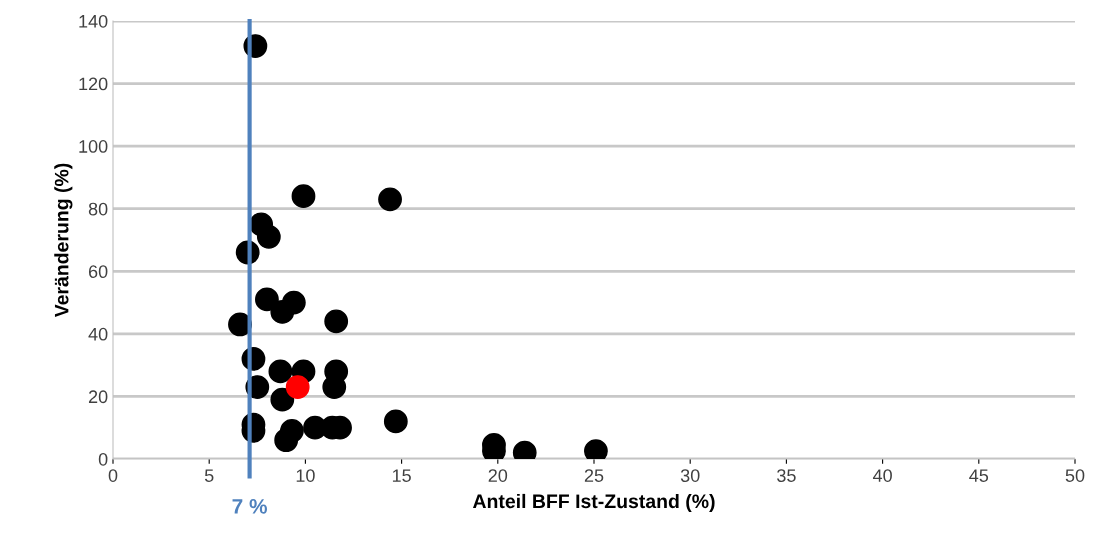 This screenshot has height=535, width=1095. Describe the element at coordinates (305, 475) in the screenshot. I see `x-tick-label: 10` at that location.